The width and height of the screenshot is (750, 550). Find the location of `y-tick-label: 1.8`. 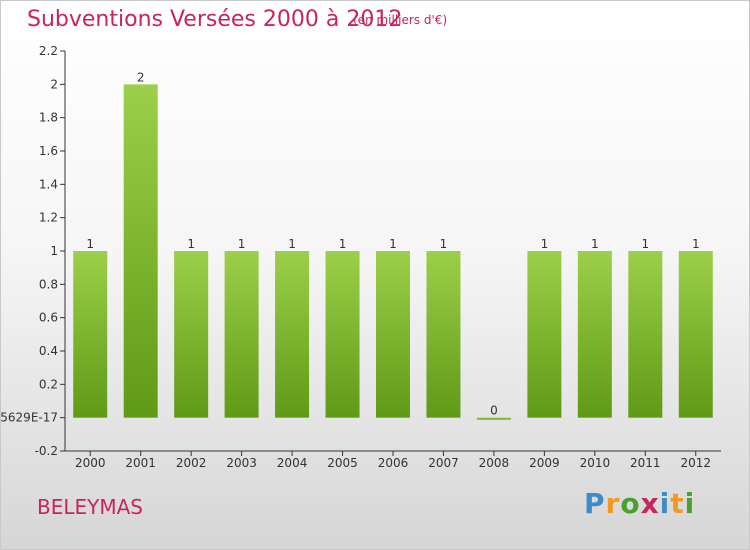

y-tick-label: 1.8 is located at coordinates (48, 118).